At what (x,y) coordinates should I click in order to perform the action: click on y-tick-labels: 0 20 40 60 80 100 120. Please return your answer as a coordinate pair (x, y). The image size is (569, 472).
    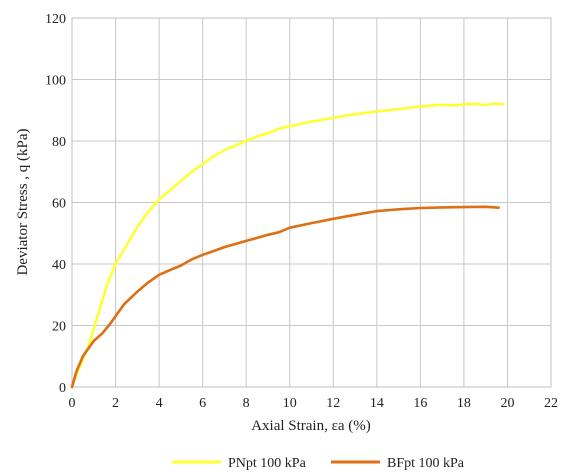
    Looking at the image, I should click on (55, 204).